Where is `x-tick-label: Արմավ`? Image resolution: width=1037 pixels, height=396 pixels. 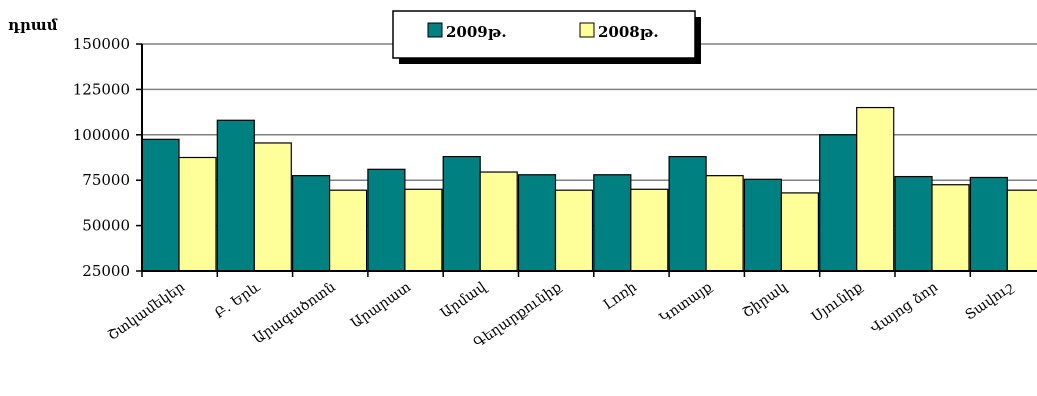
x-tick-label: Արմավ is located at coordinates (464, 299).